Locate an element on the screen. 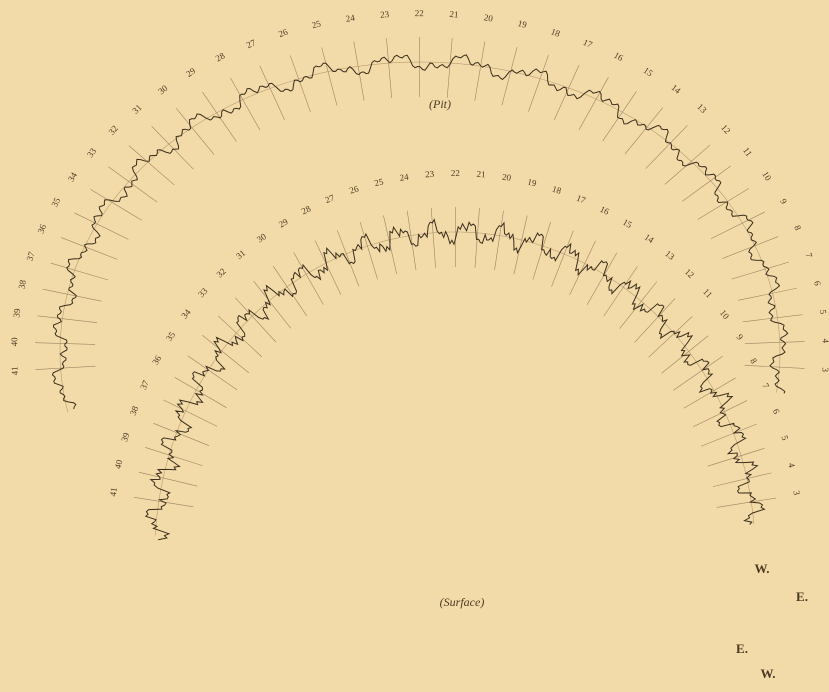 This screenshot has width=829, height=692. hour-number: 13 is located at coordinates (702, 108).